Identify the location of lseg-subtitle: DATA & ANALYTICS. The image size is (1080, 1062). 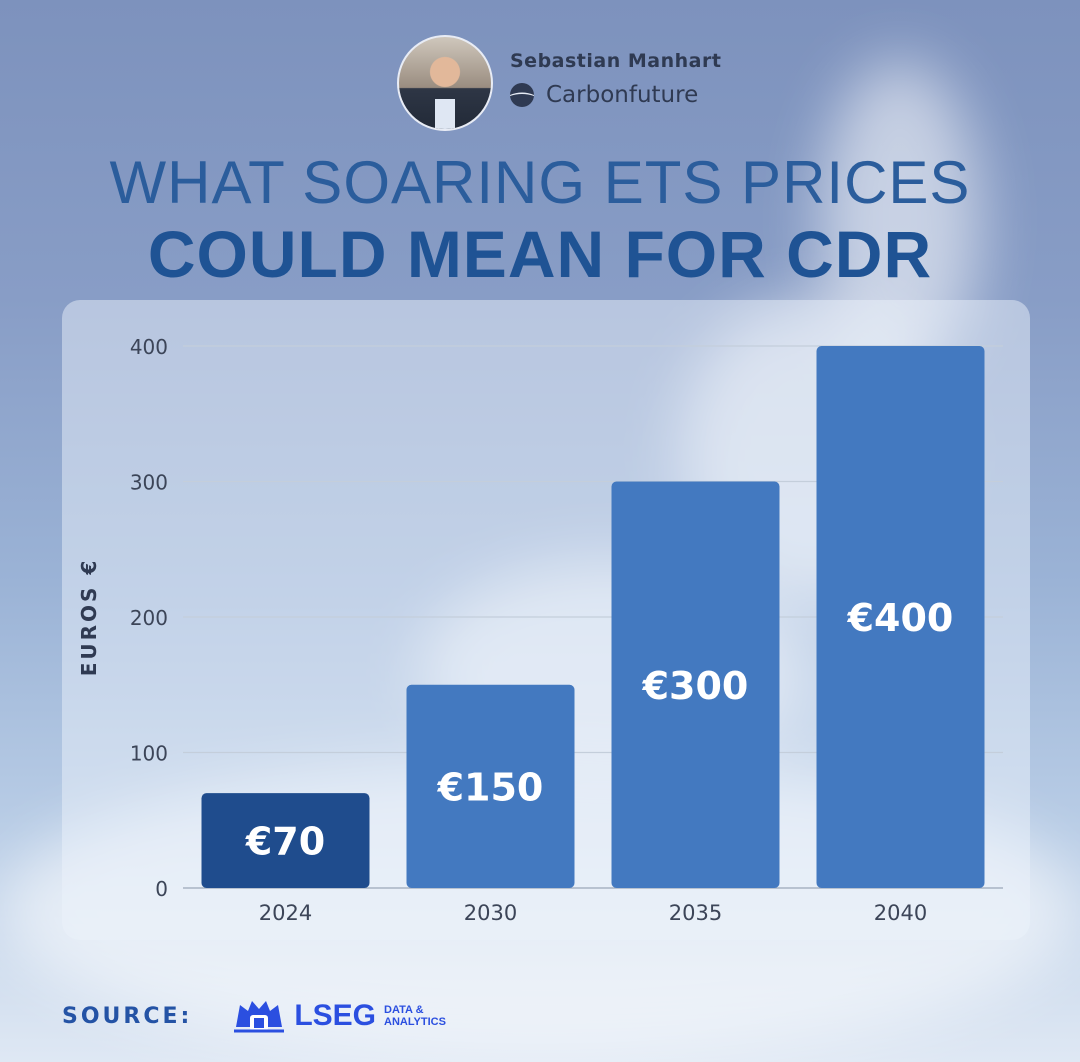
(415, 1016).